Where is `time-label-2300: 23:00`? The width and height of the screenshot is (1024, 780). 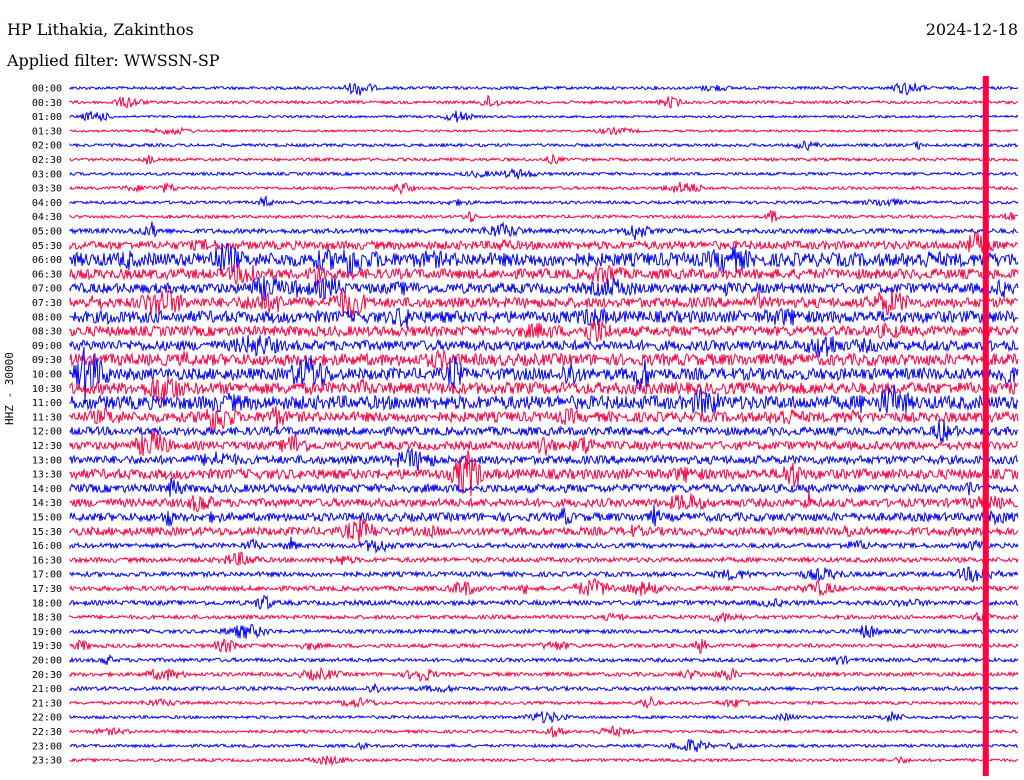 time-label-2300: 23:00 is located at coordinates (47, 746).